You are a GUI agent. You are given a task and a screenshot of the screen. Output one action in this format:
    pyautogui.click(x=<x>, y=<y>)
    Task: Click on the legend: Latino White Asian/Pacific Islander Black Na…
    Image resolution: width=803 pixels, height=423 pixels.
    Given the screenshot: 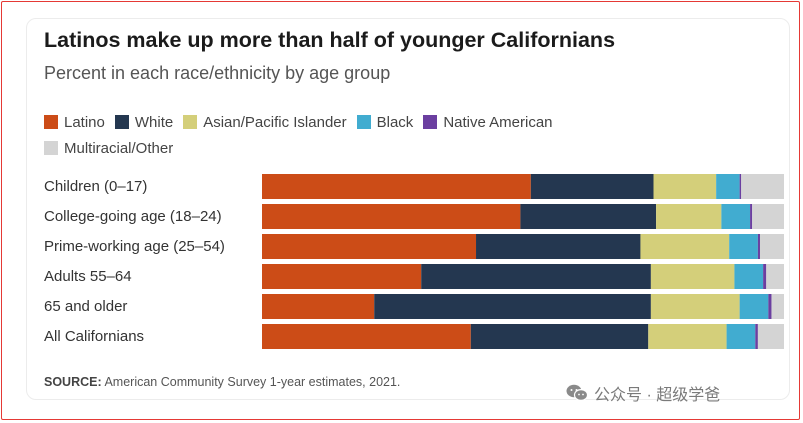 What is the action you would take?
    pyautogui.click(x=364, y=135)
    